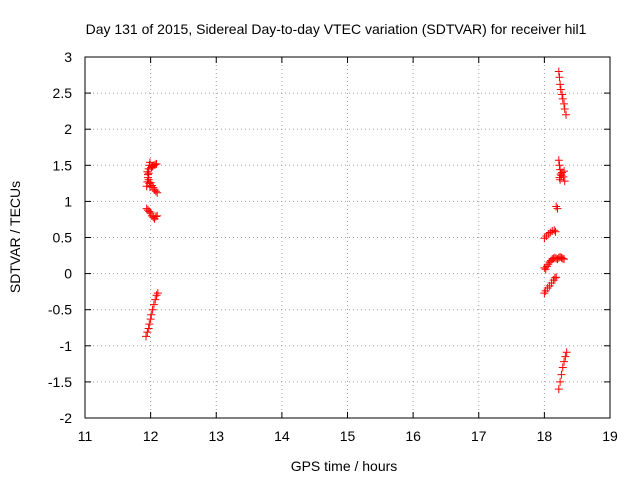 This screenshot has width=640, height=480. Describe the element at coordinates (545, 436) in the screenshot. I see `x-tick-label: 18` at that location.